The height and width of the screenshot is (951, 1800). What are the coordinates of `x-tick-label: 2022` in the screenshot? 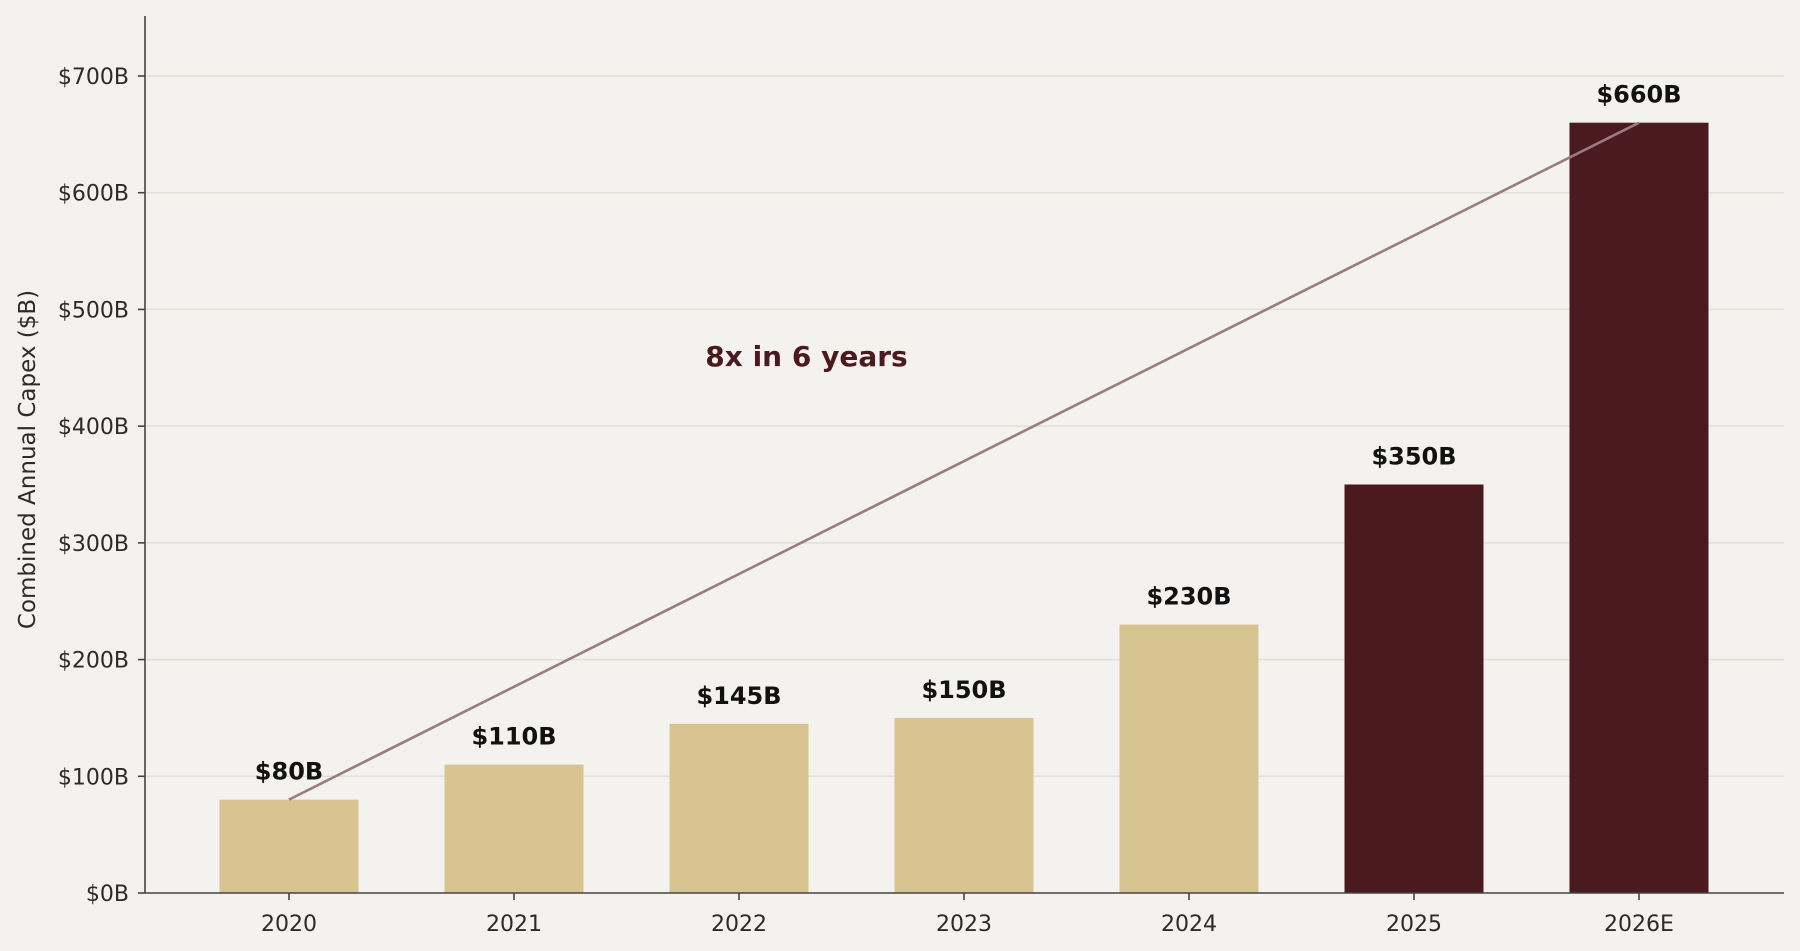 It's located at (739, 924).